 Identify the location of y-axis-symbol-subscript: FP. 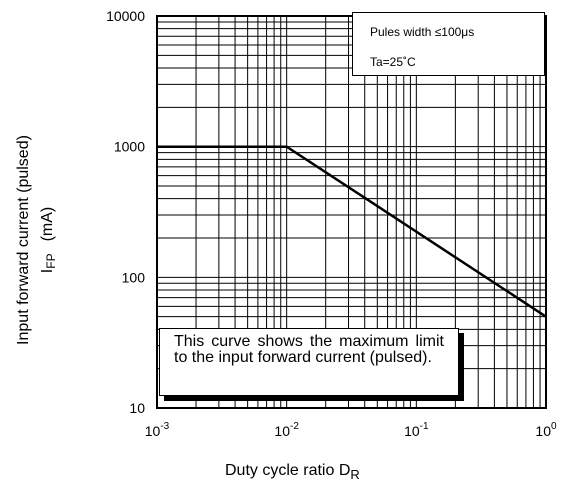
(51, 260).